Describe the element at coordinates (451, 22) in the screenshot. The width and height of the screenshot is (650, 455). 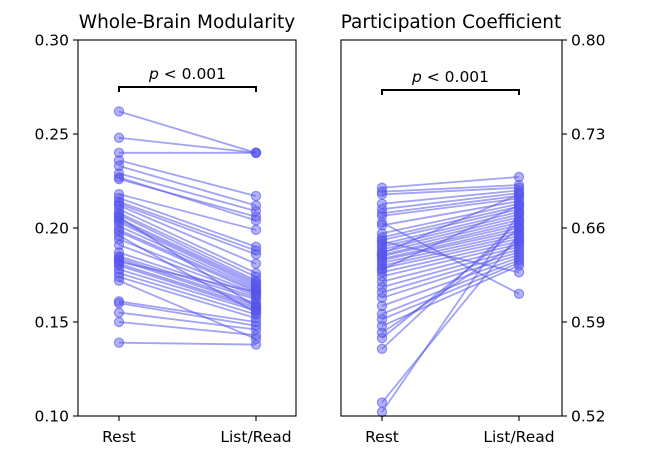
I see `participation-title: Participation Coefficient` at that location.